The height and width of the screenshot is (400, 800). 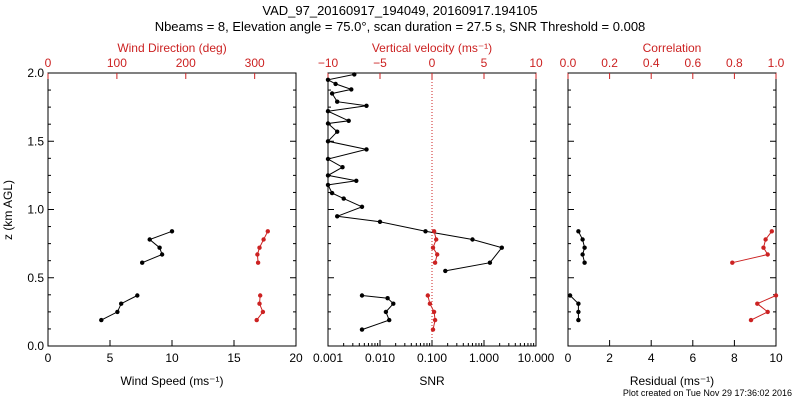 What do you see at coordinates (35, 73) in the screenshot?
I see `y-tick-label: 2.0` at bounding box center [35, 73].